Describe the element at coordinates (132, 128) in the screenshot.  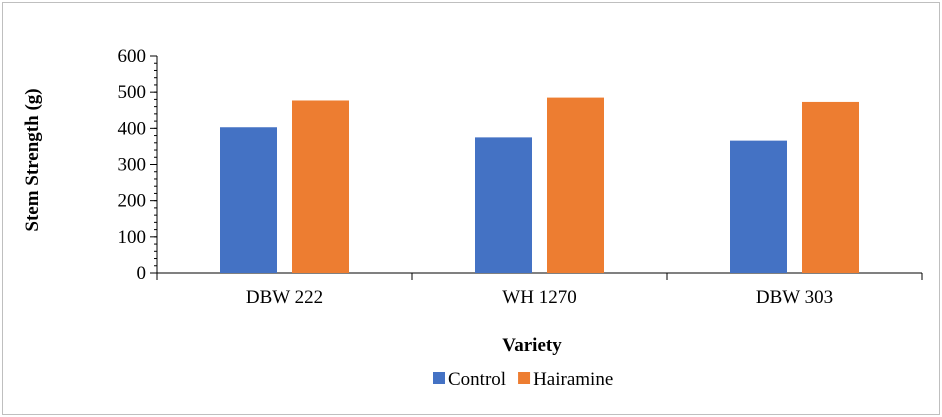
I see `y-tick-label: 400` at that location.